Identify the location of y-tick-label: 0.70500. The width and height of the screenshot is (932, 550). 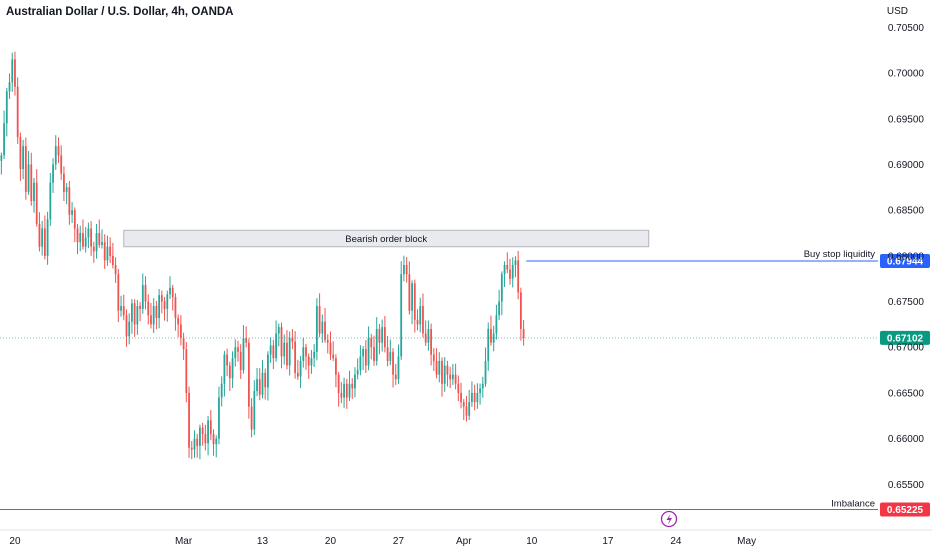
(906, 28).